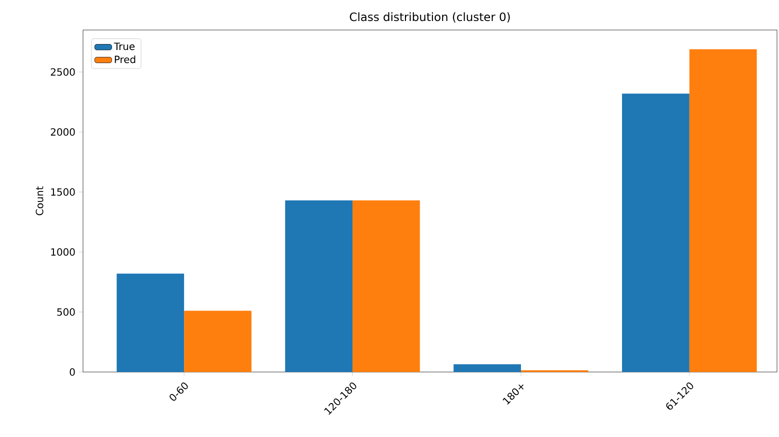 This screenshot has width=779, height=437. What do you see at coordinates (40, 201) in the screenshot?
I see `y-axis-title: Count` at bounding box center [40, 201].